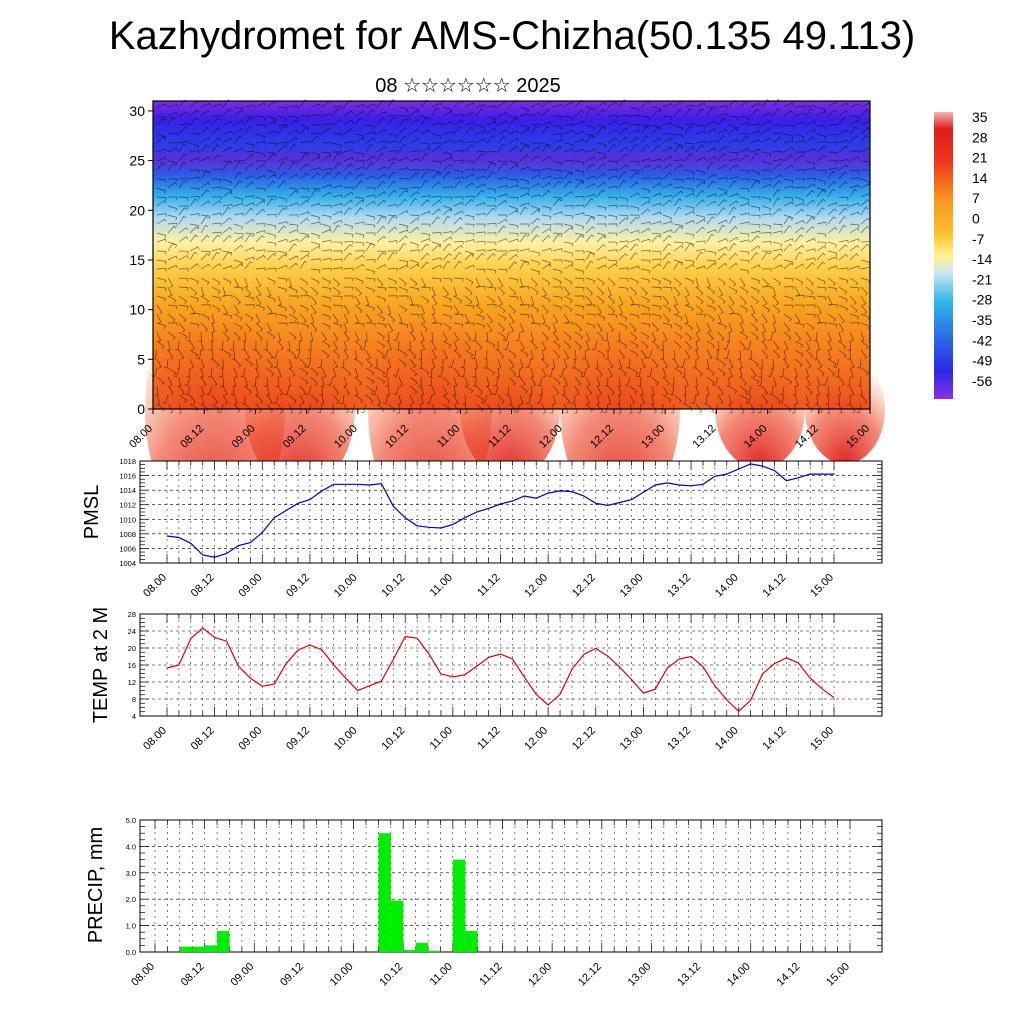  Describe the element at coordinates (441, 738) in the screenshot. I see `x-tick-label: 11.00` at that location.